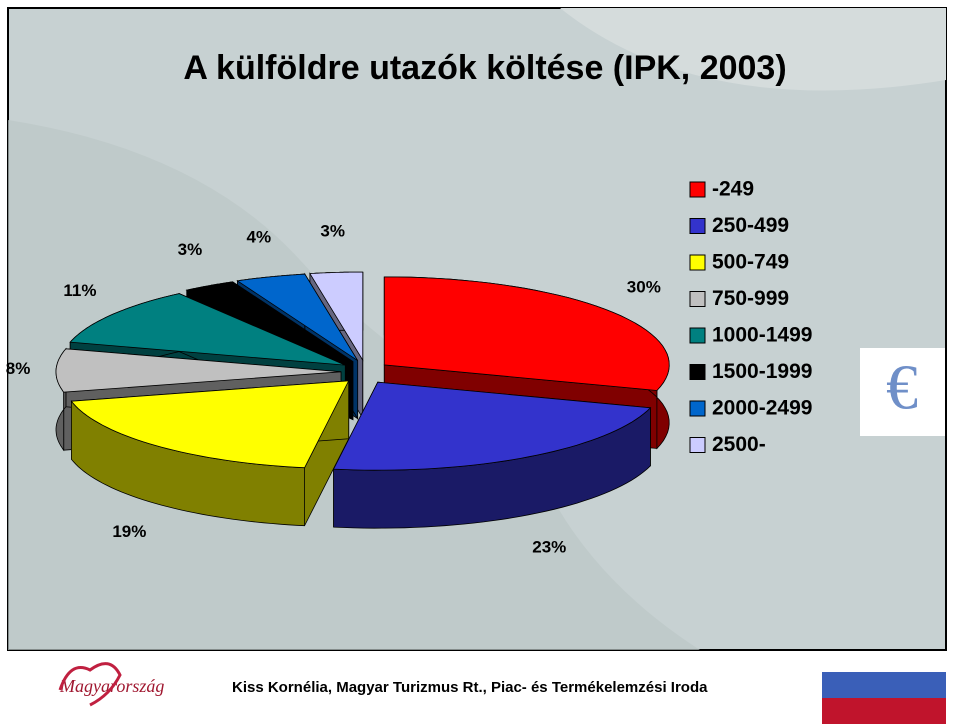 This screenshot has width=954, height=724. Describe the element at coordinates (762, 371) in the screenshot. I see `legend-label: 1500-1999` at that location.